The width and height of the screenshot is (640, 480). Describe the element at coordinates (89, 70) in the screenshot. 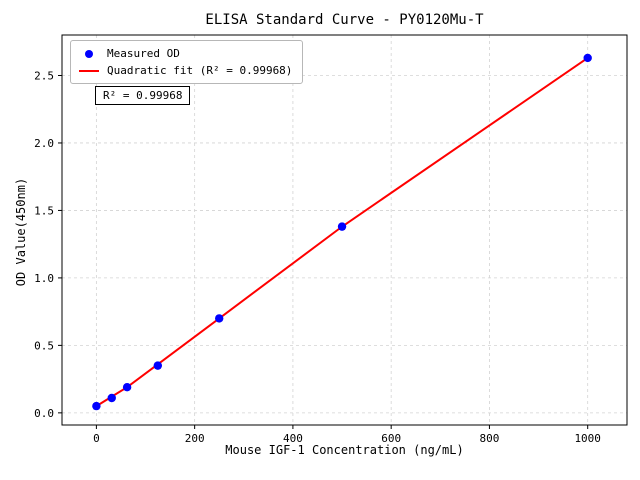

I see `line-marker-icon` at that location.